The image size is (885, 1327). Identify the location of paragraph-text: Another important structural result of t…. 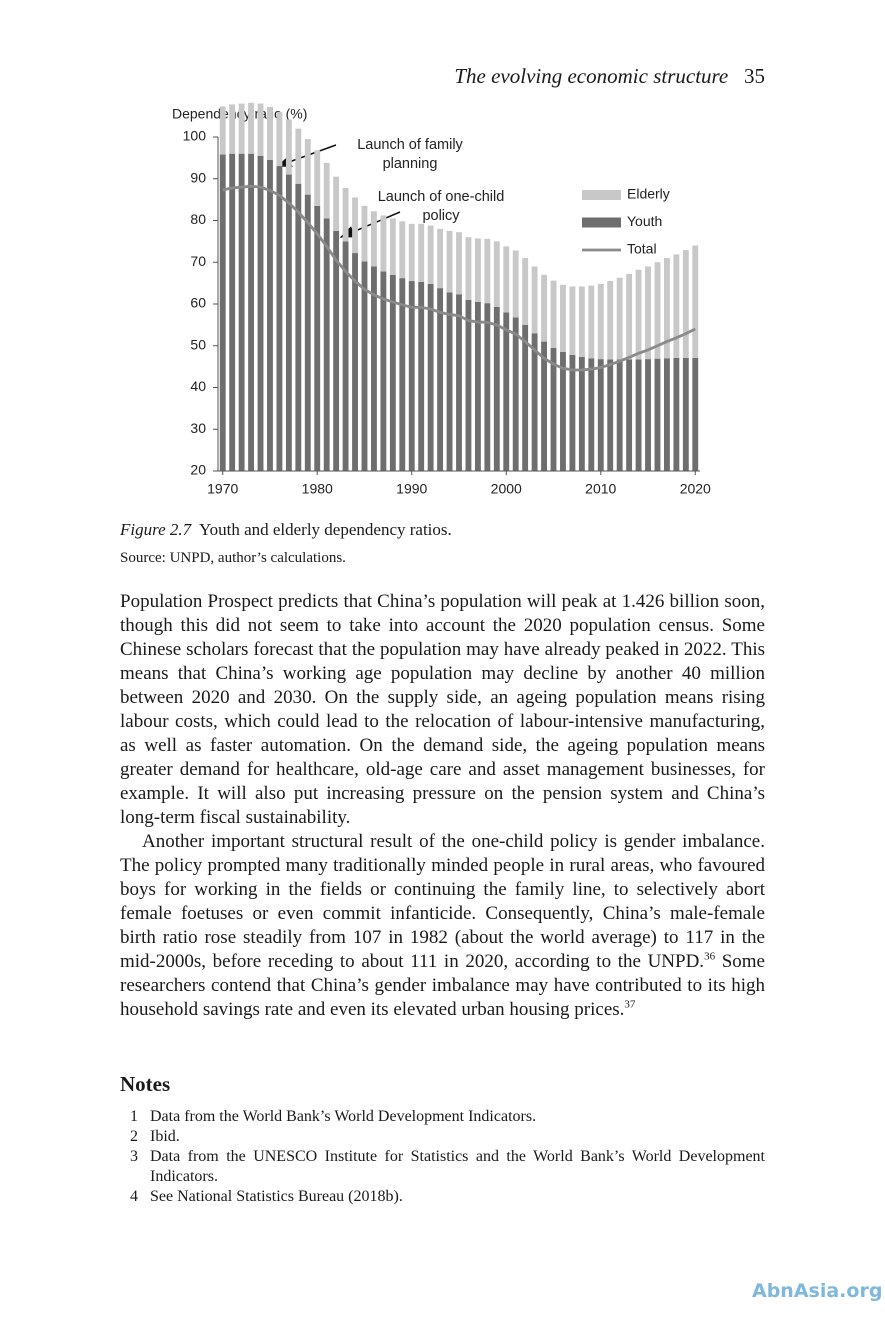
(442, 901).